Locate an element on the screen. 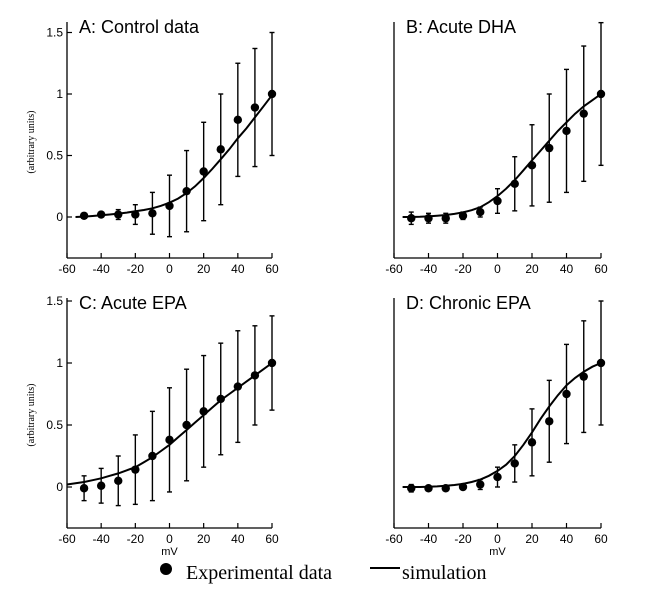 This screenshot has height=597, width=651. legend-simulation-label: simulation is located at coordinates (444, 573).